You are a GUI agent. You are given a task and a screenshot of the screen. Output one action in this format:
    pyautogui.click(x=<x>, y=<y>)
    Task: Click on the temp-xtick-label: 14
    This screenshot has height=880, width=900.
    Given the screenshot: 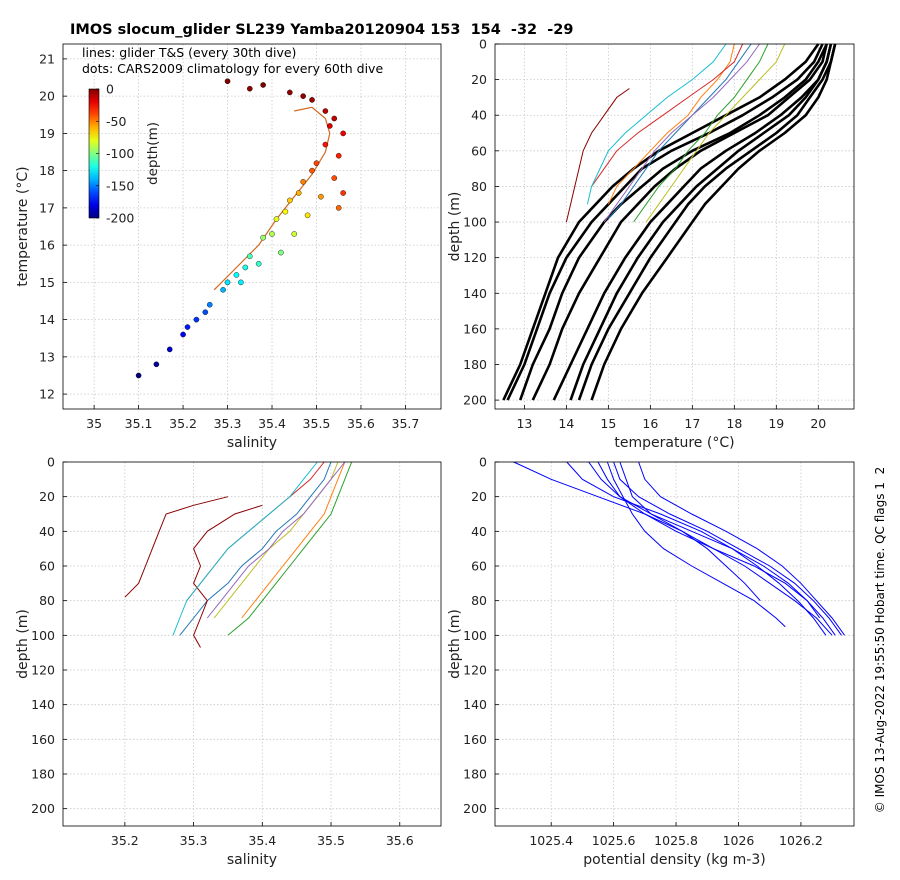 What is the action you would take?
    pyautogui.click(x=566, y=423)
    